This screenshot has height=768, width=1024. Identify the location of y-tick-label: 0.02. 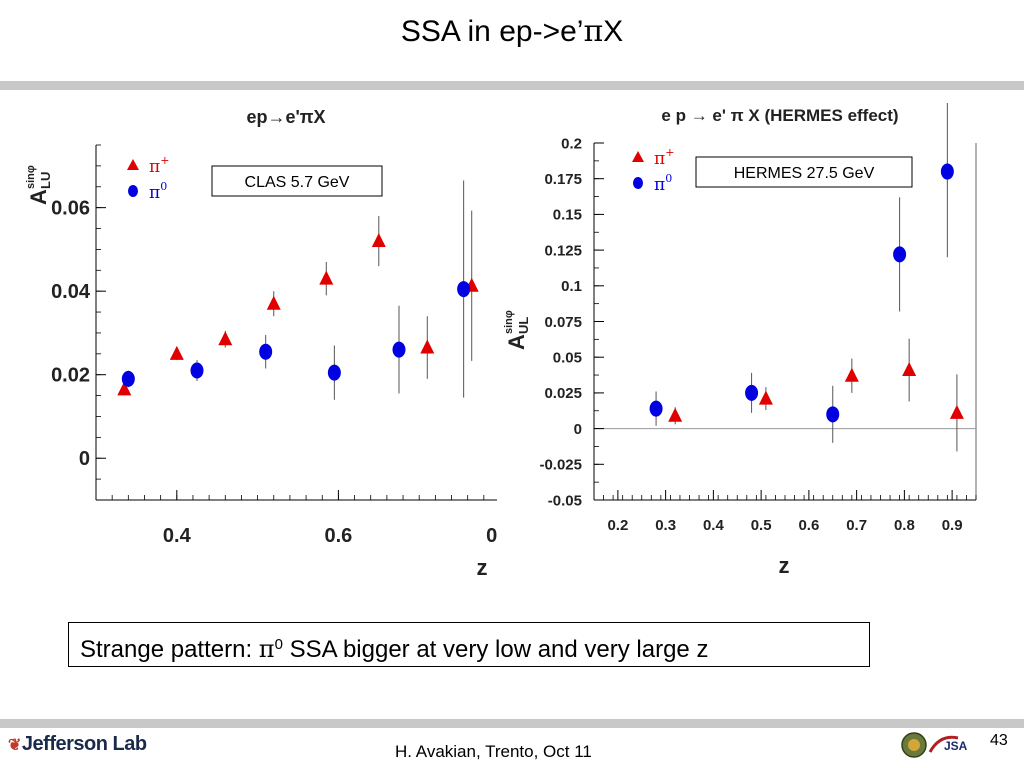
(70, 376).